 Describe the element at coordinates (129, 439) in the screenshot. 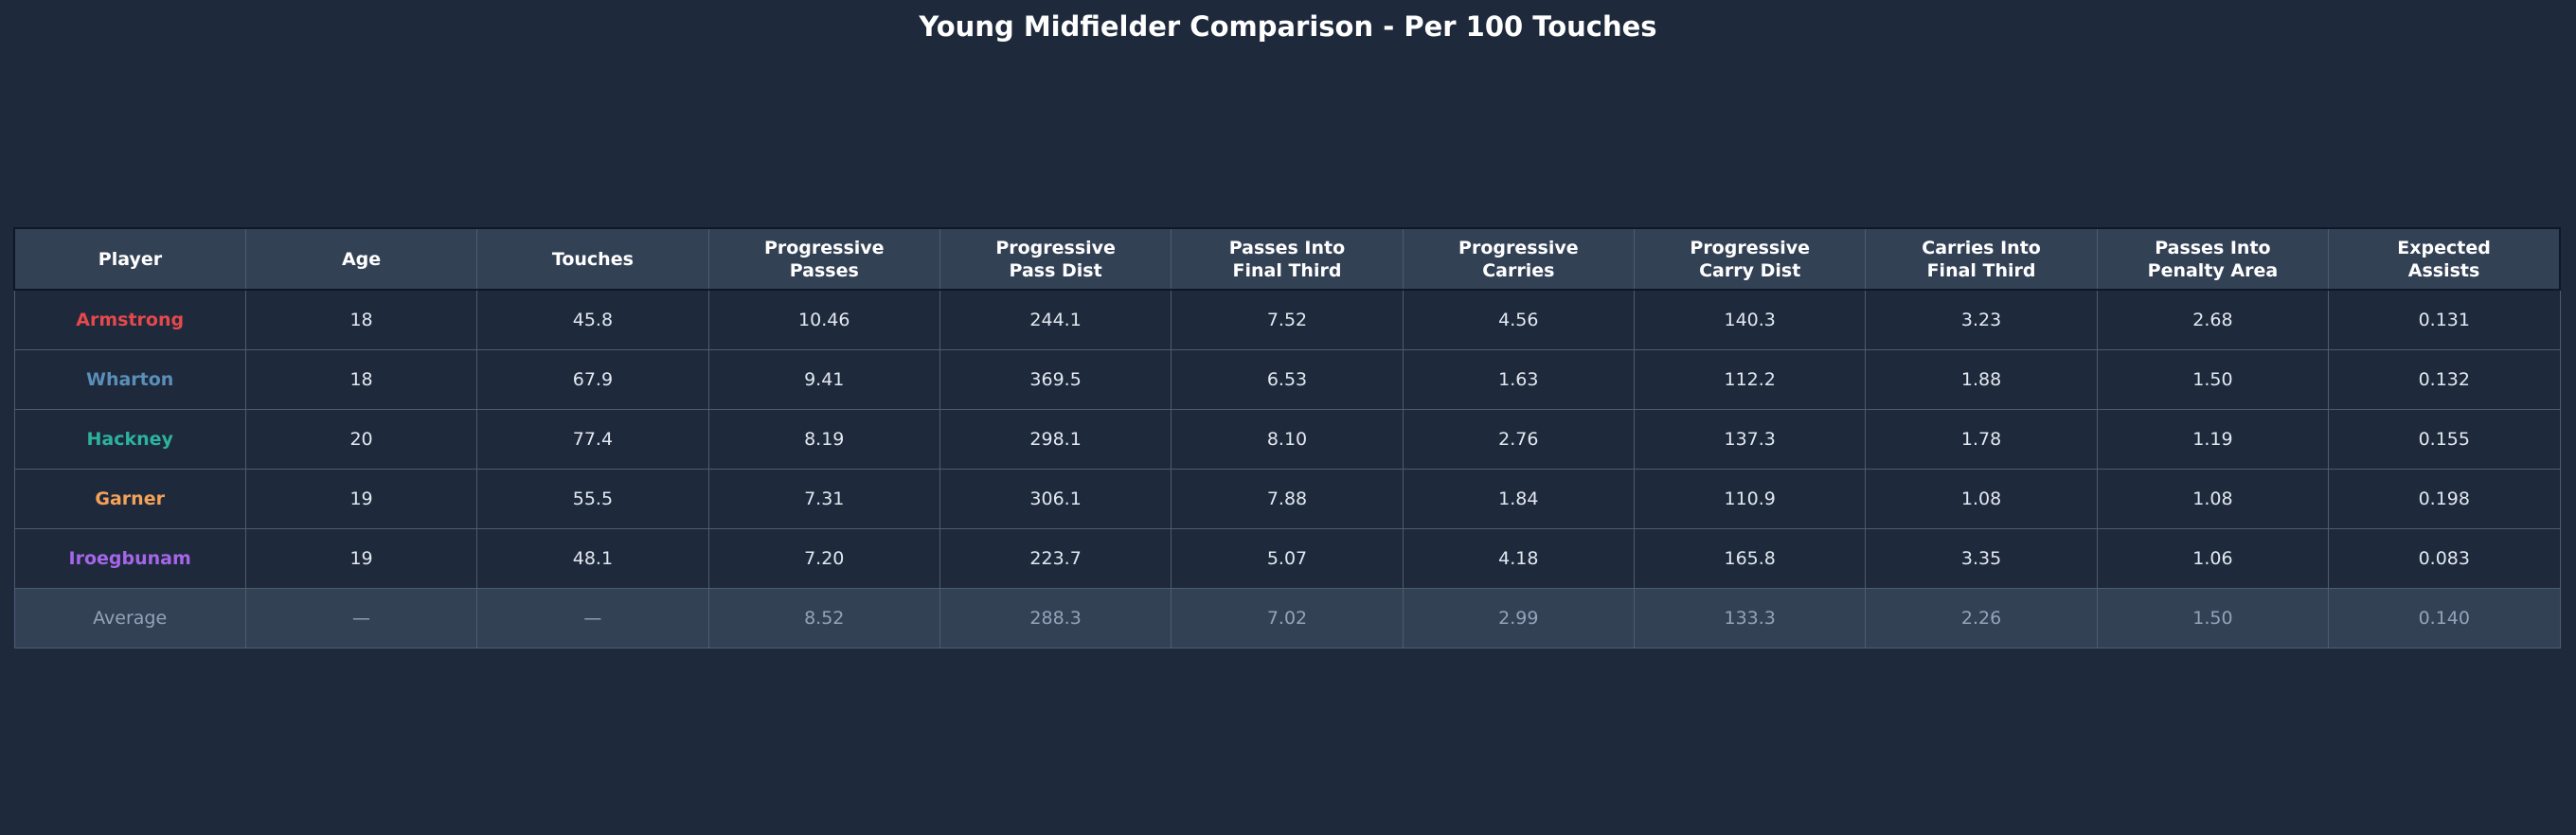

I see `player-name-cell: Hackney` at that location.